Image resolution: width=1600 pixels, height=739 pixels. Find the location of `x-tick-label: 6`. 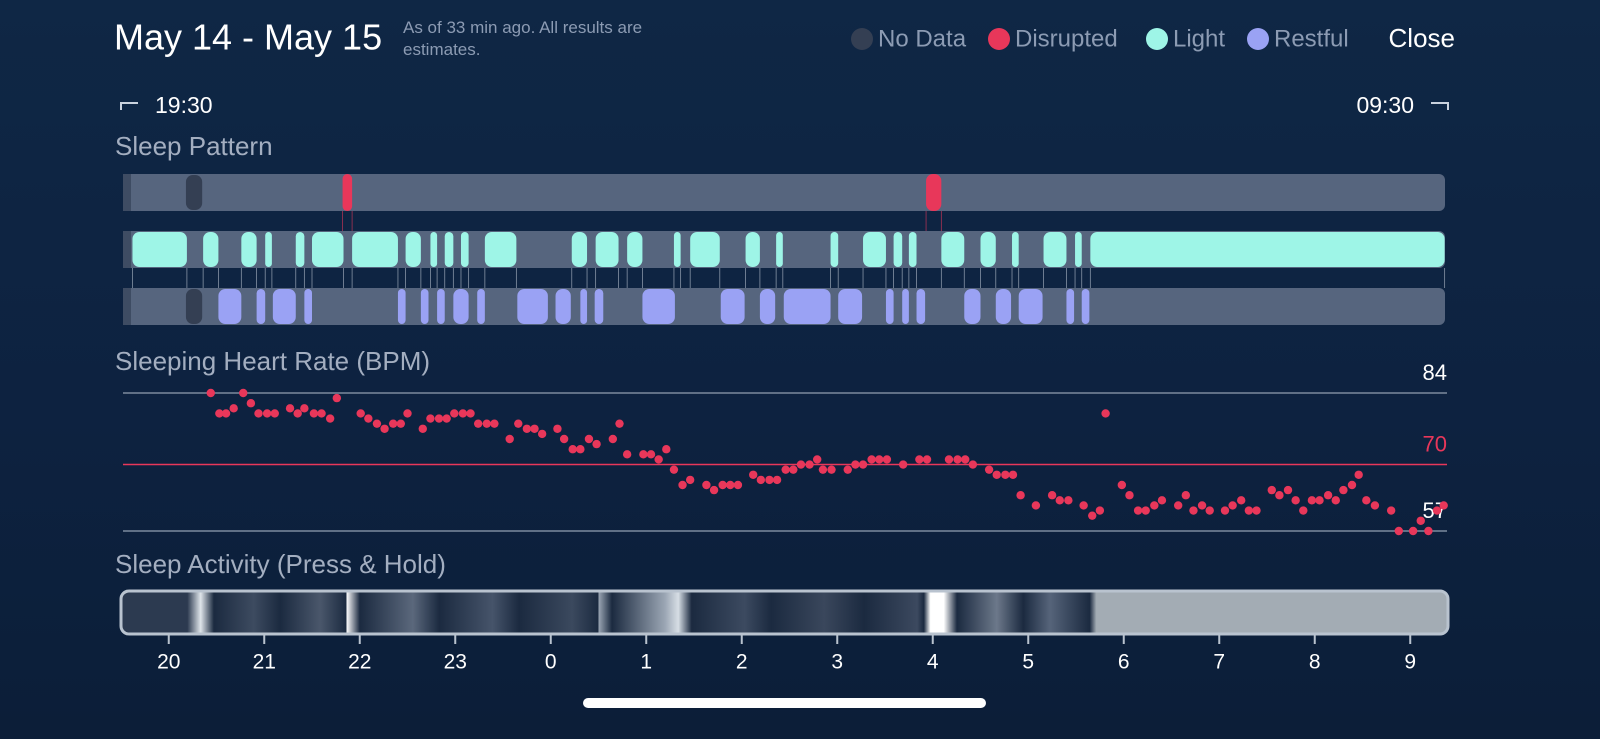

x-tick-label: 6 is located at coordinates (1124, 662).